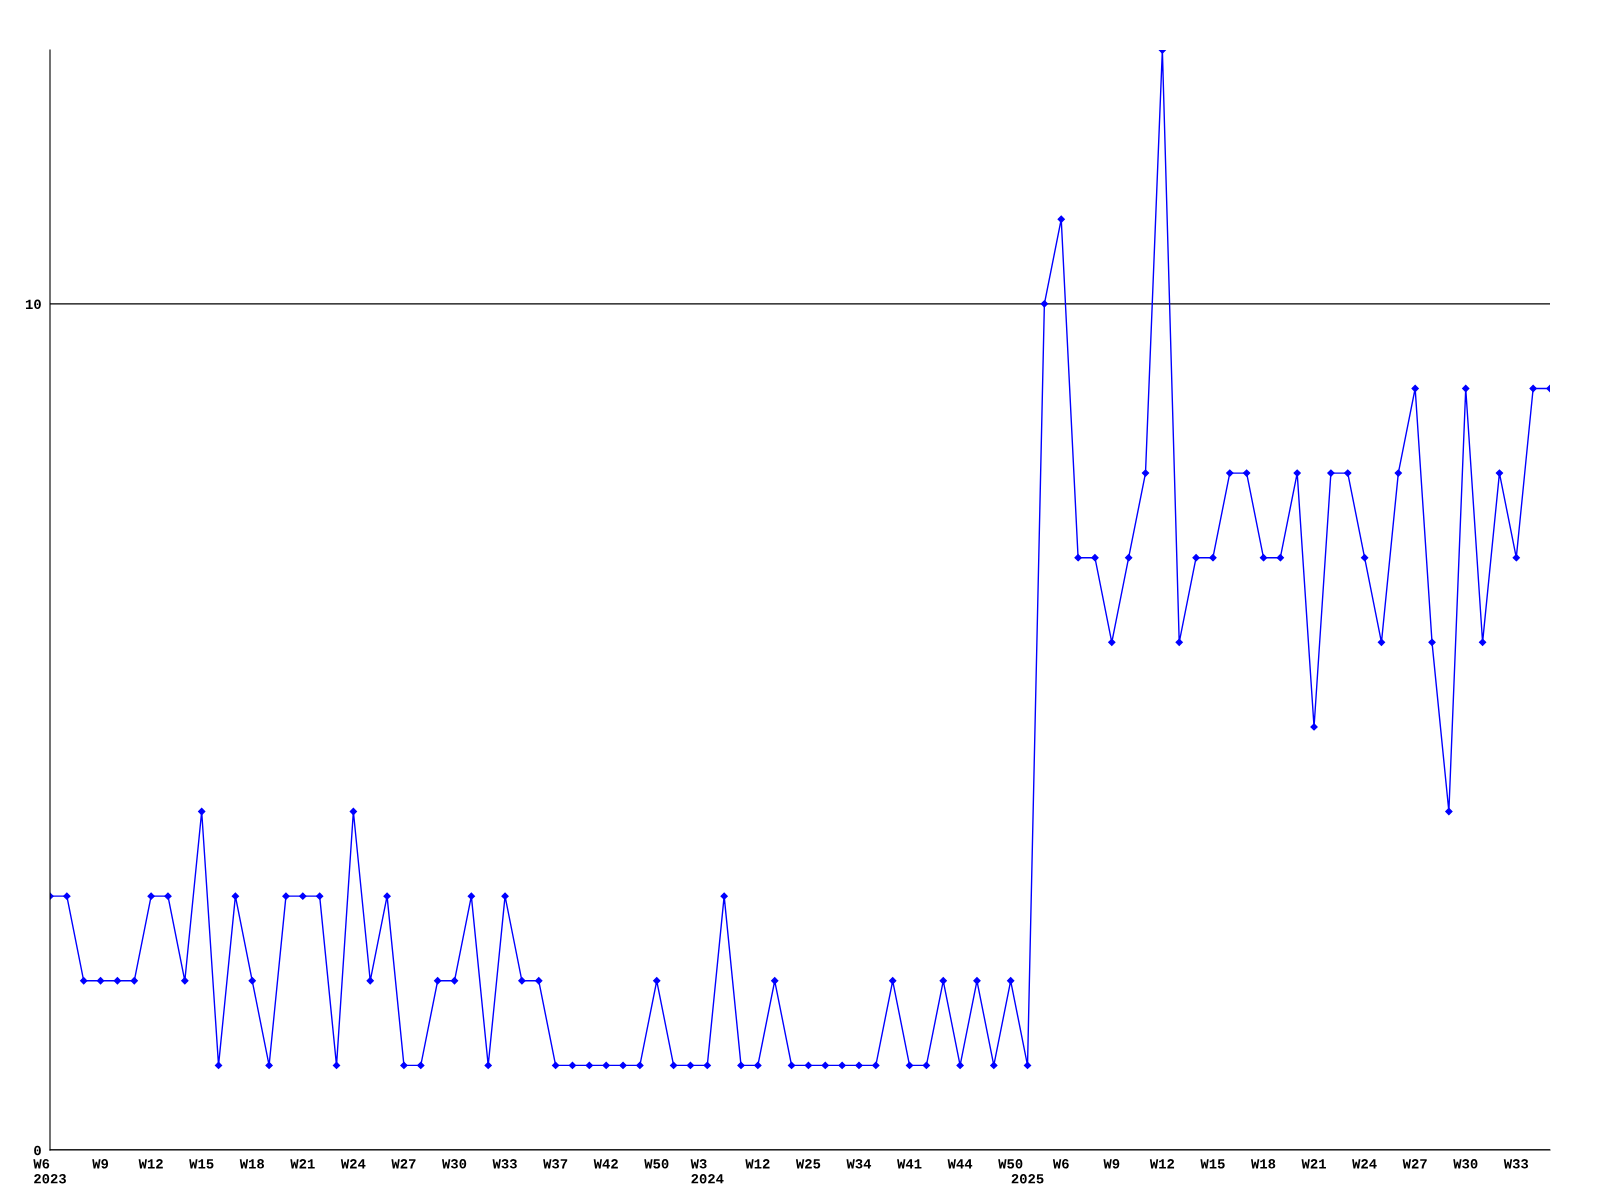 The height and width of the screenshot is (1200, 1600). What do you see at coordinates (909, 1164) in the screenshot?
I see `x-tick-label: W41` at bounding box center [909, 1164].